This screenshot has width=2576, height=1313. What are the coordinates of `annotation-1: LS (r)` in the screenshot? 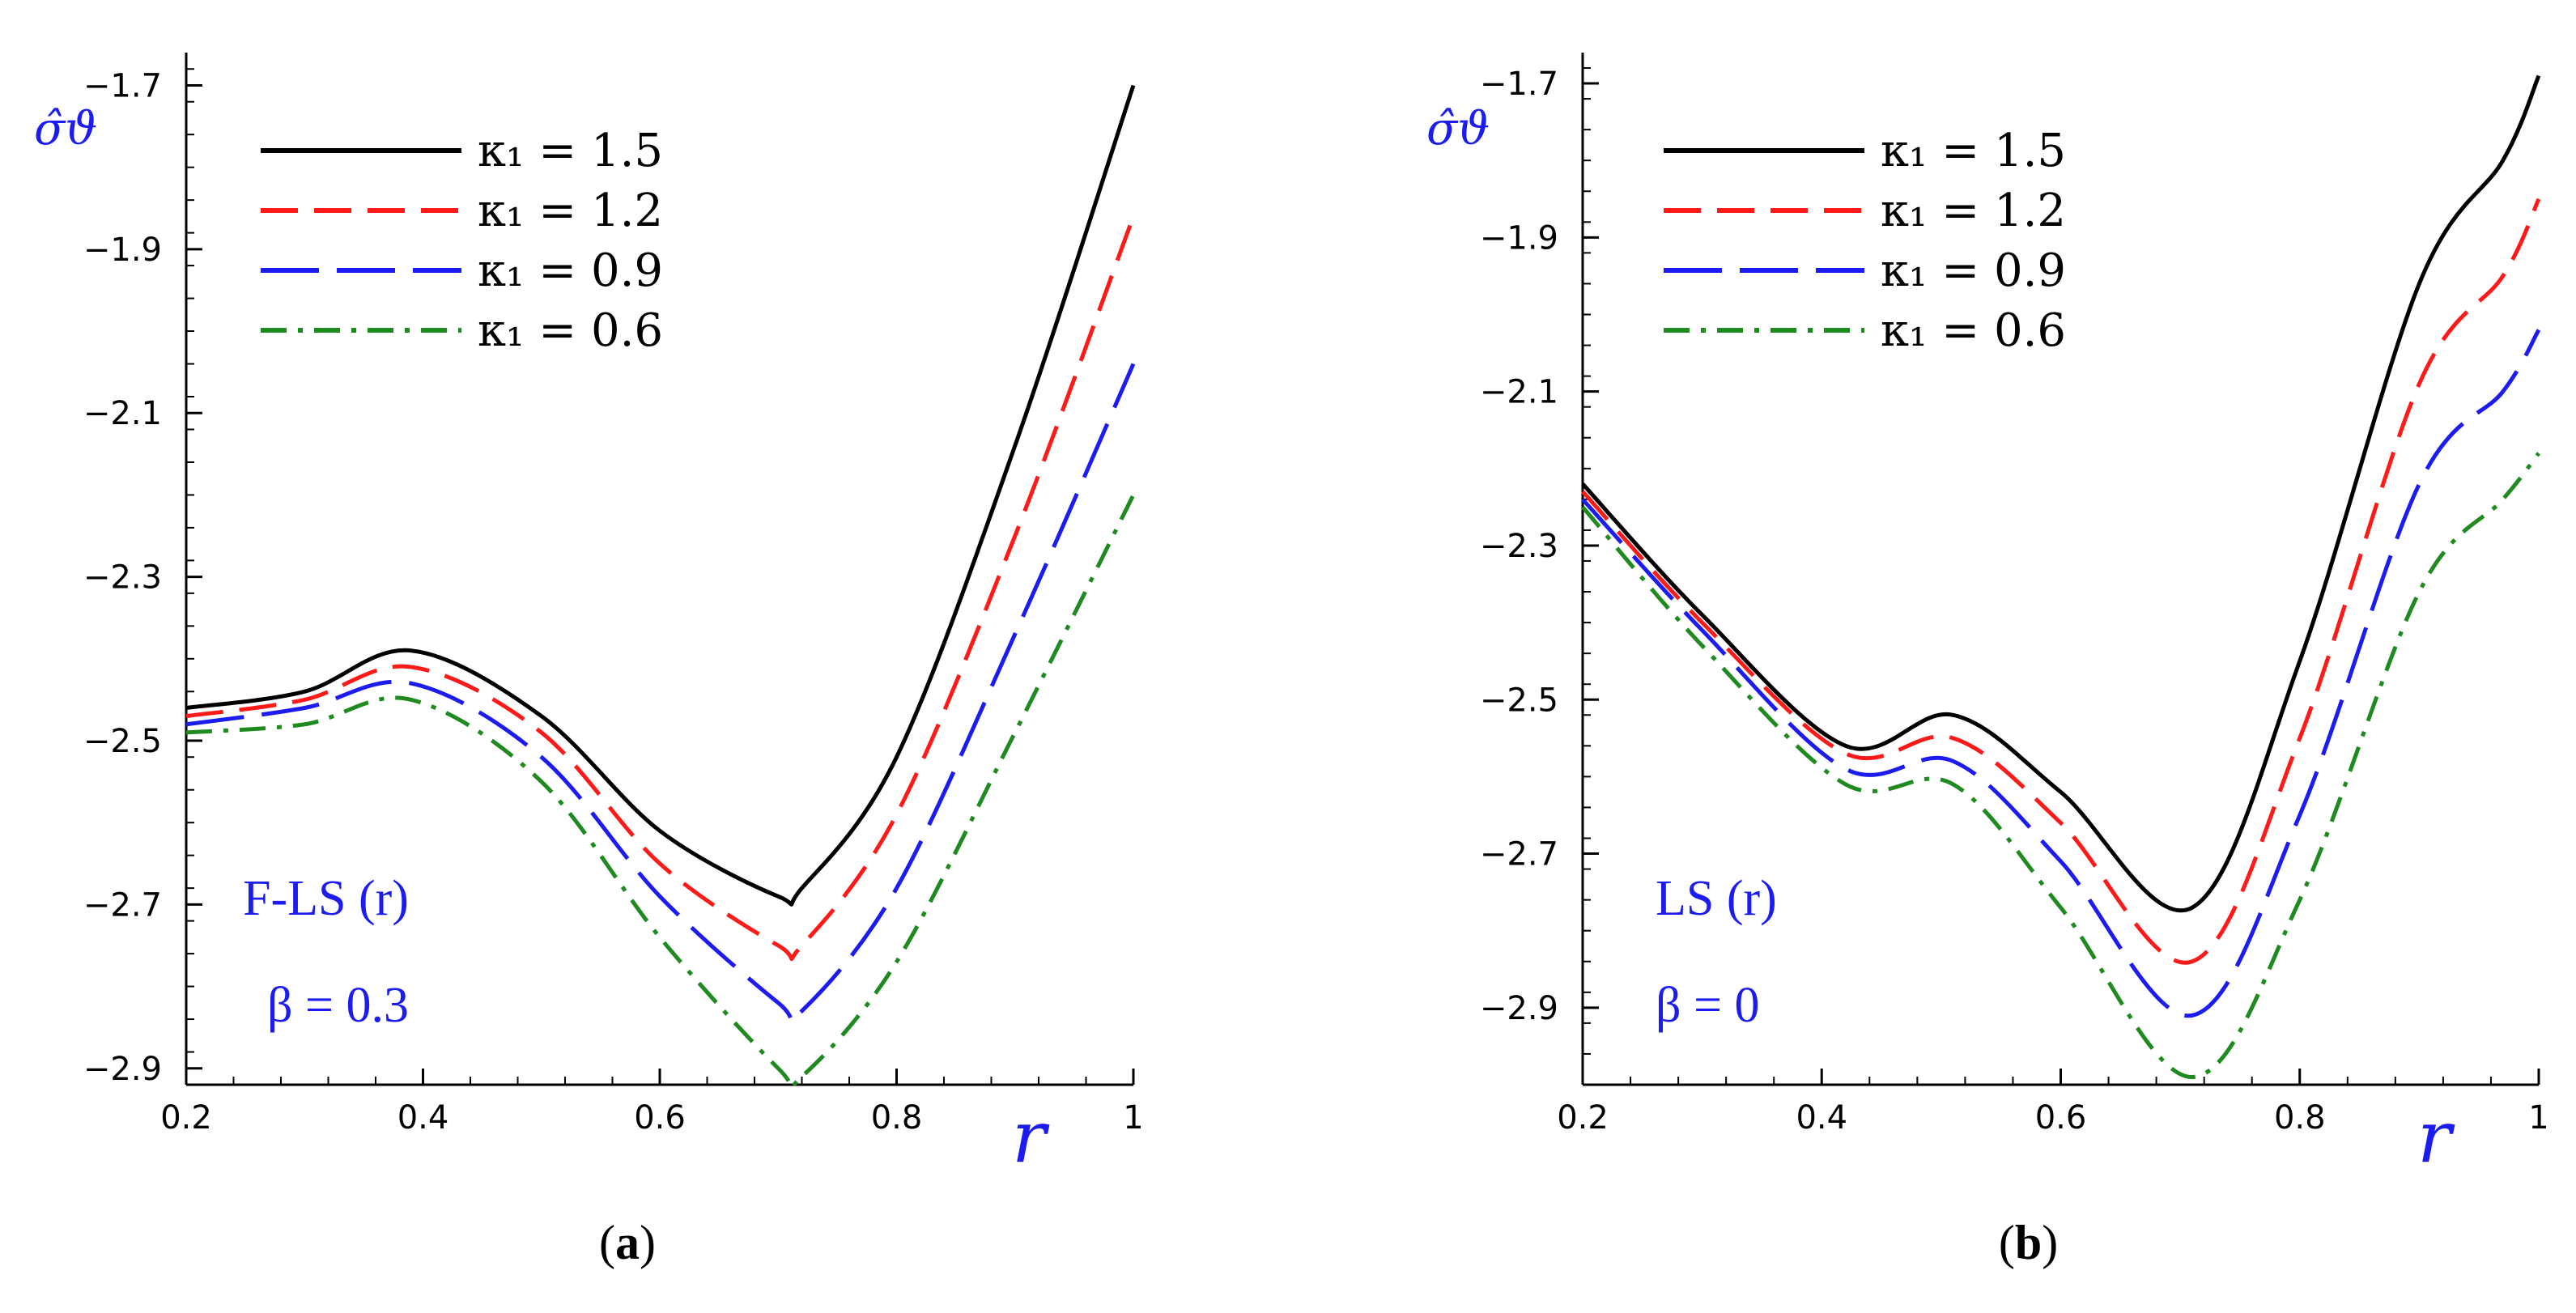 It's located at (1717, 898).